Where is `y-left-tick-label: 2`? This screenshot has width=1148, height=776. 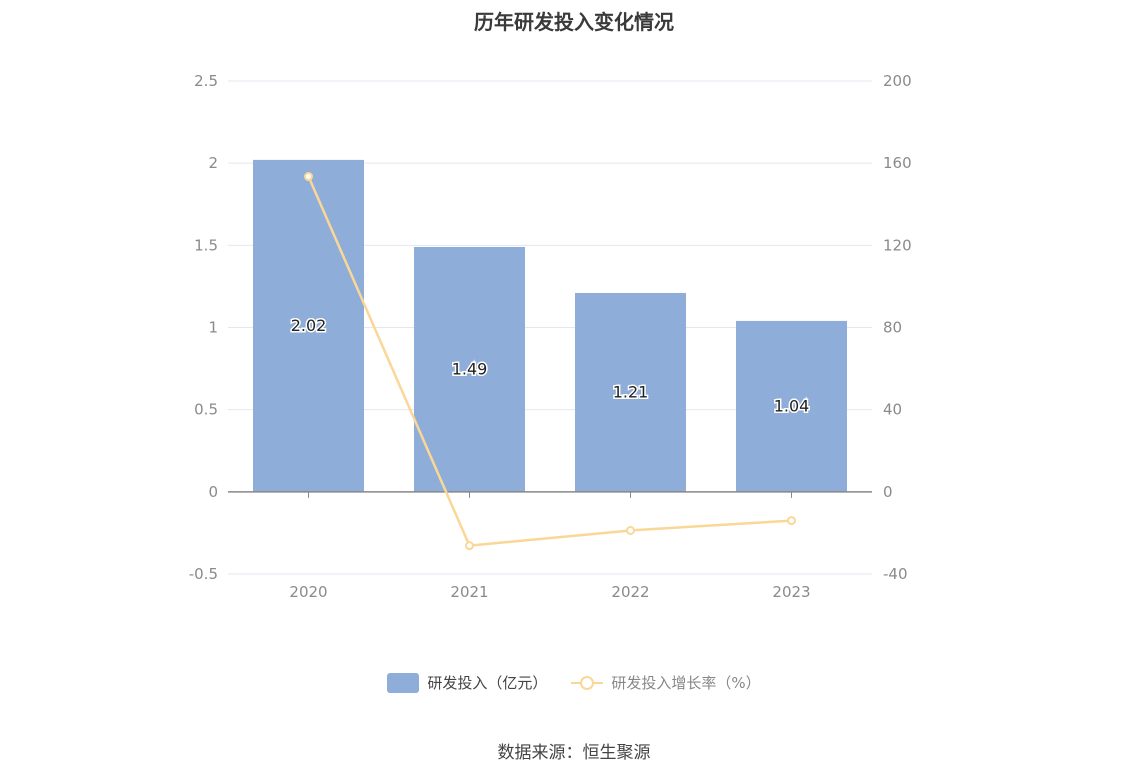 y-left-tick-label: 2 is located at coordinates (213, 163).